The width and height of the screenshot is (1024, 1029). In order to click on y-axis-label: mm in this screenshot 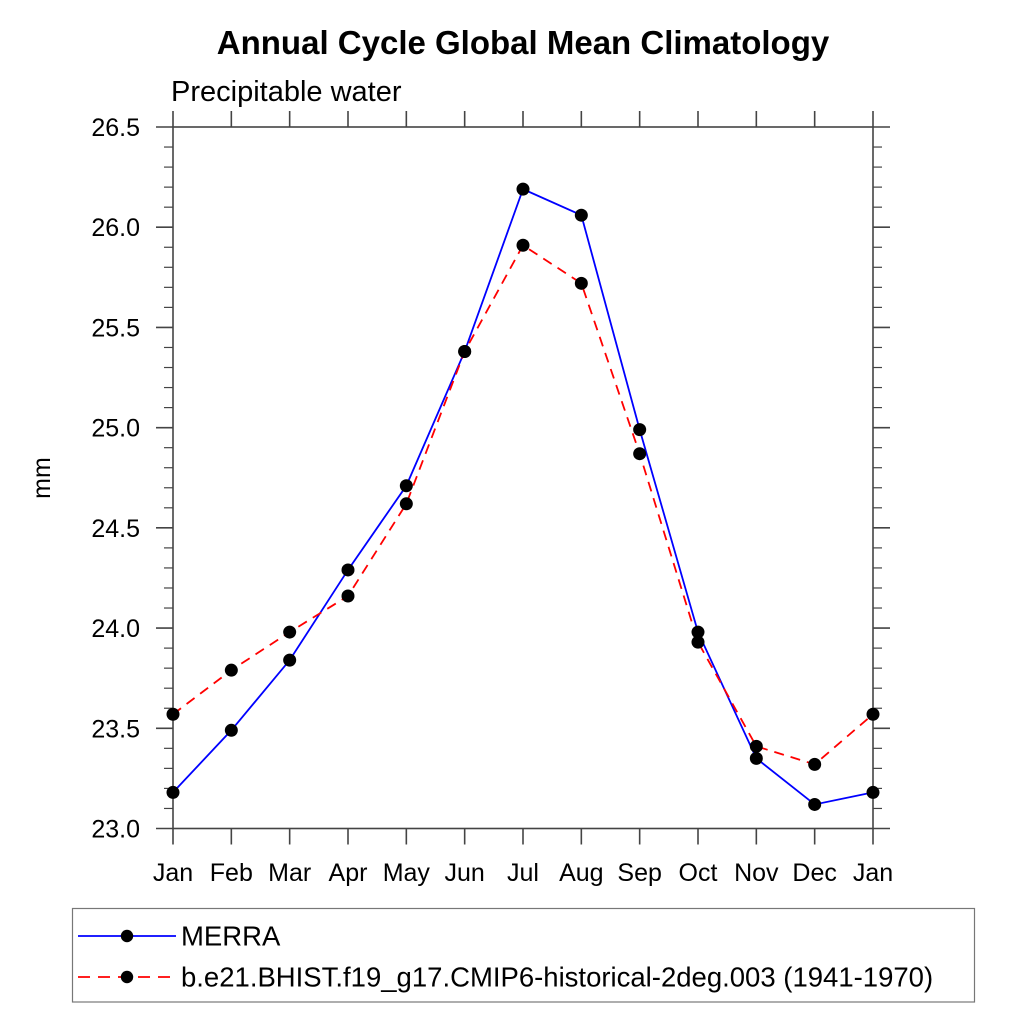, I will do `click(42, 478)`.